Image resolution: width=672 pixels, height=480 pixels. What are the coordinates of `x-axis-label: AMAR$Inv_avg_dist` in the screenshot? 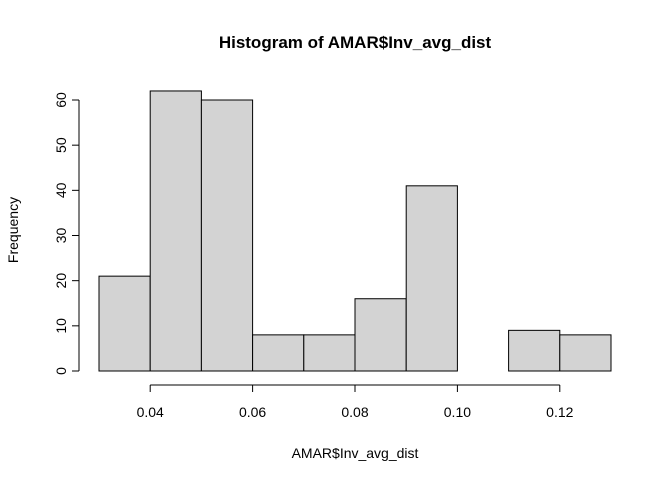 It's located at (355, 453).